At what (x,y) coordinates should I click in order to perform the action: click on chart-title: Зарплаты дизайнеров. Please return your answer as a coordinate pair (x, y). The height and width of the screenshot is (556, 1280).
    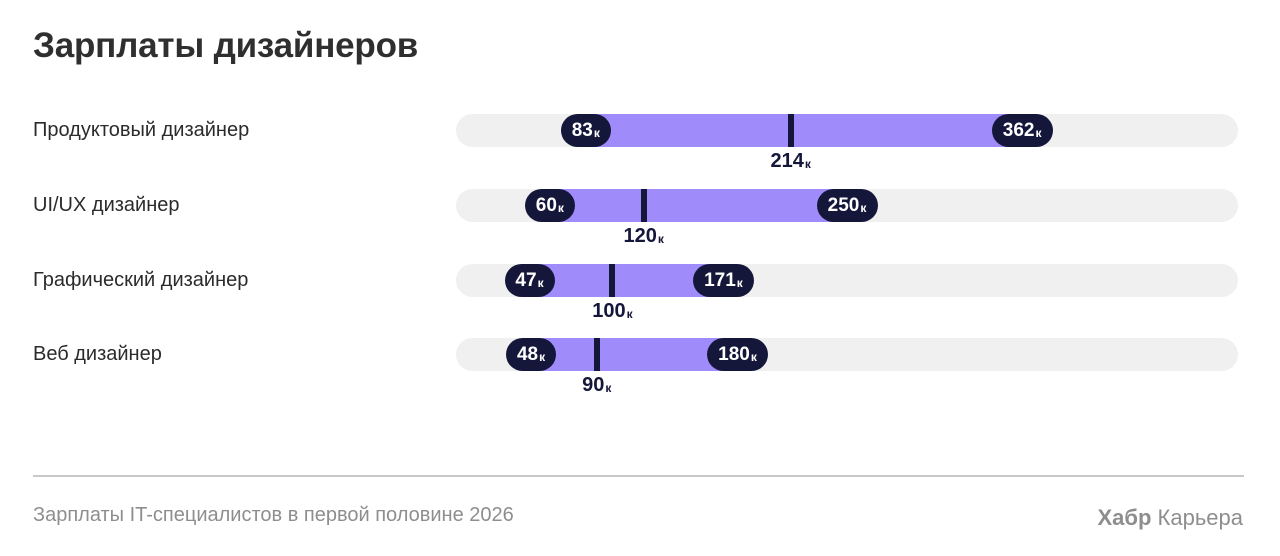
    Looking at the image, I should click on (226, 45).